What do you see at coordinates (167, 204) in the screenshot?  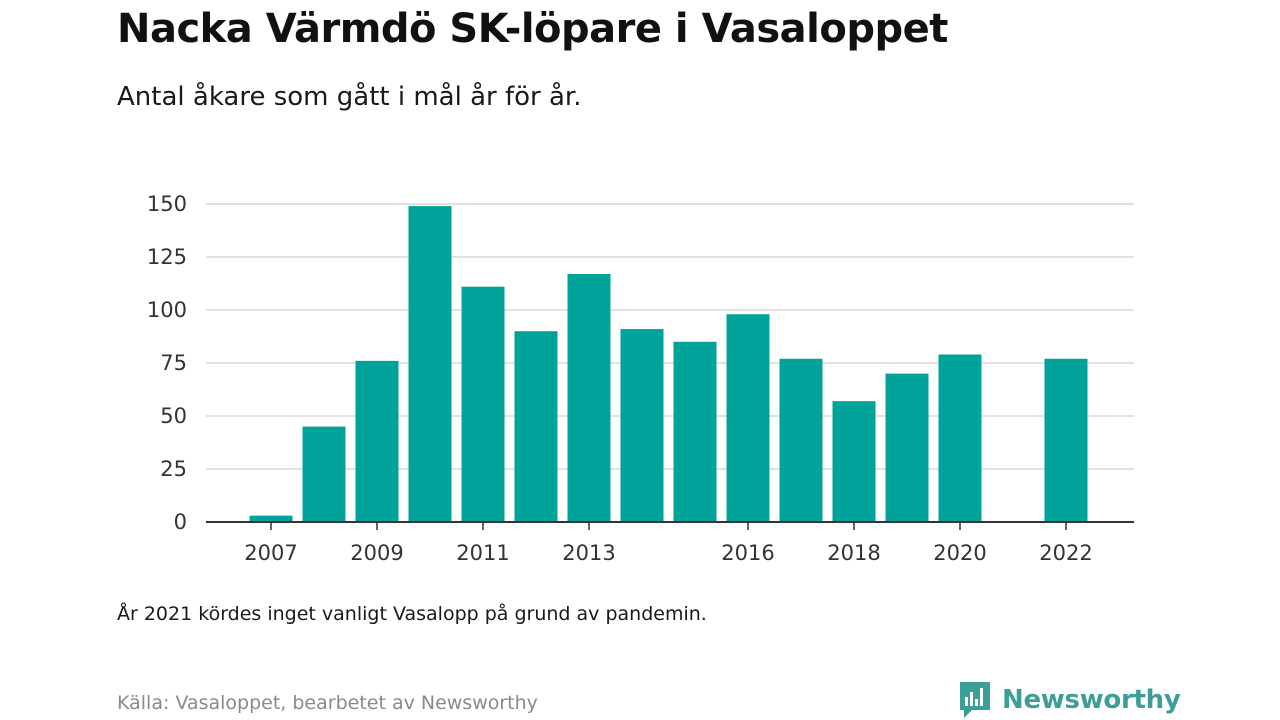 I see `y-tick-label: 150` at bounding box center [167, 204].